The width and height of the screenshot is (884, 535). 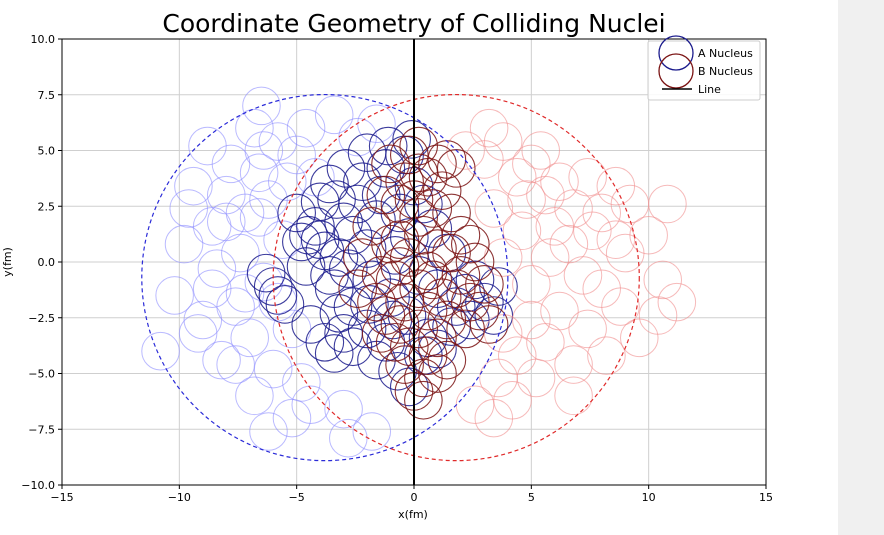 I want to click on x-tick-label: 15, so click(x=766, y=497).